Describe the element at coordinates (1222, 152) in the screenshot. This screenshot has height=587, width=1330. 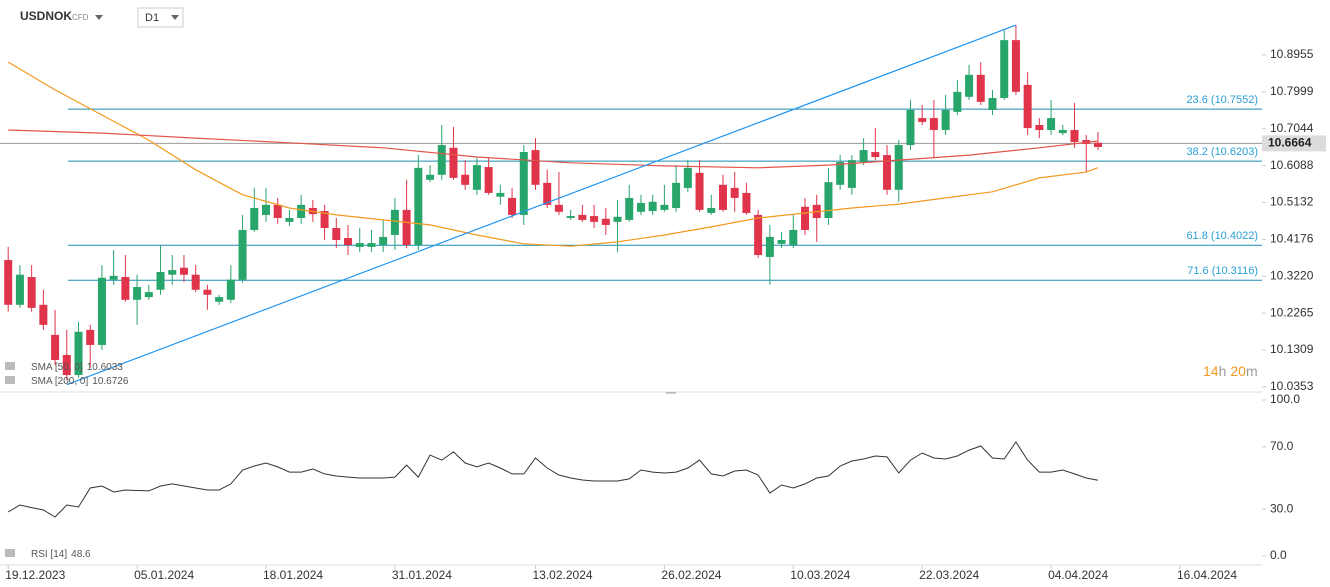
I see `fib-label: 38.2 (10.6203)` at that location.